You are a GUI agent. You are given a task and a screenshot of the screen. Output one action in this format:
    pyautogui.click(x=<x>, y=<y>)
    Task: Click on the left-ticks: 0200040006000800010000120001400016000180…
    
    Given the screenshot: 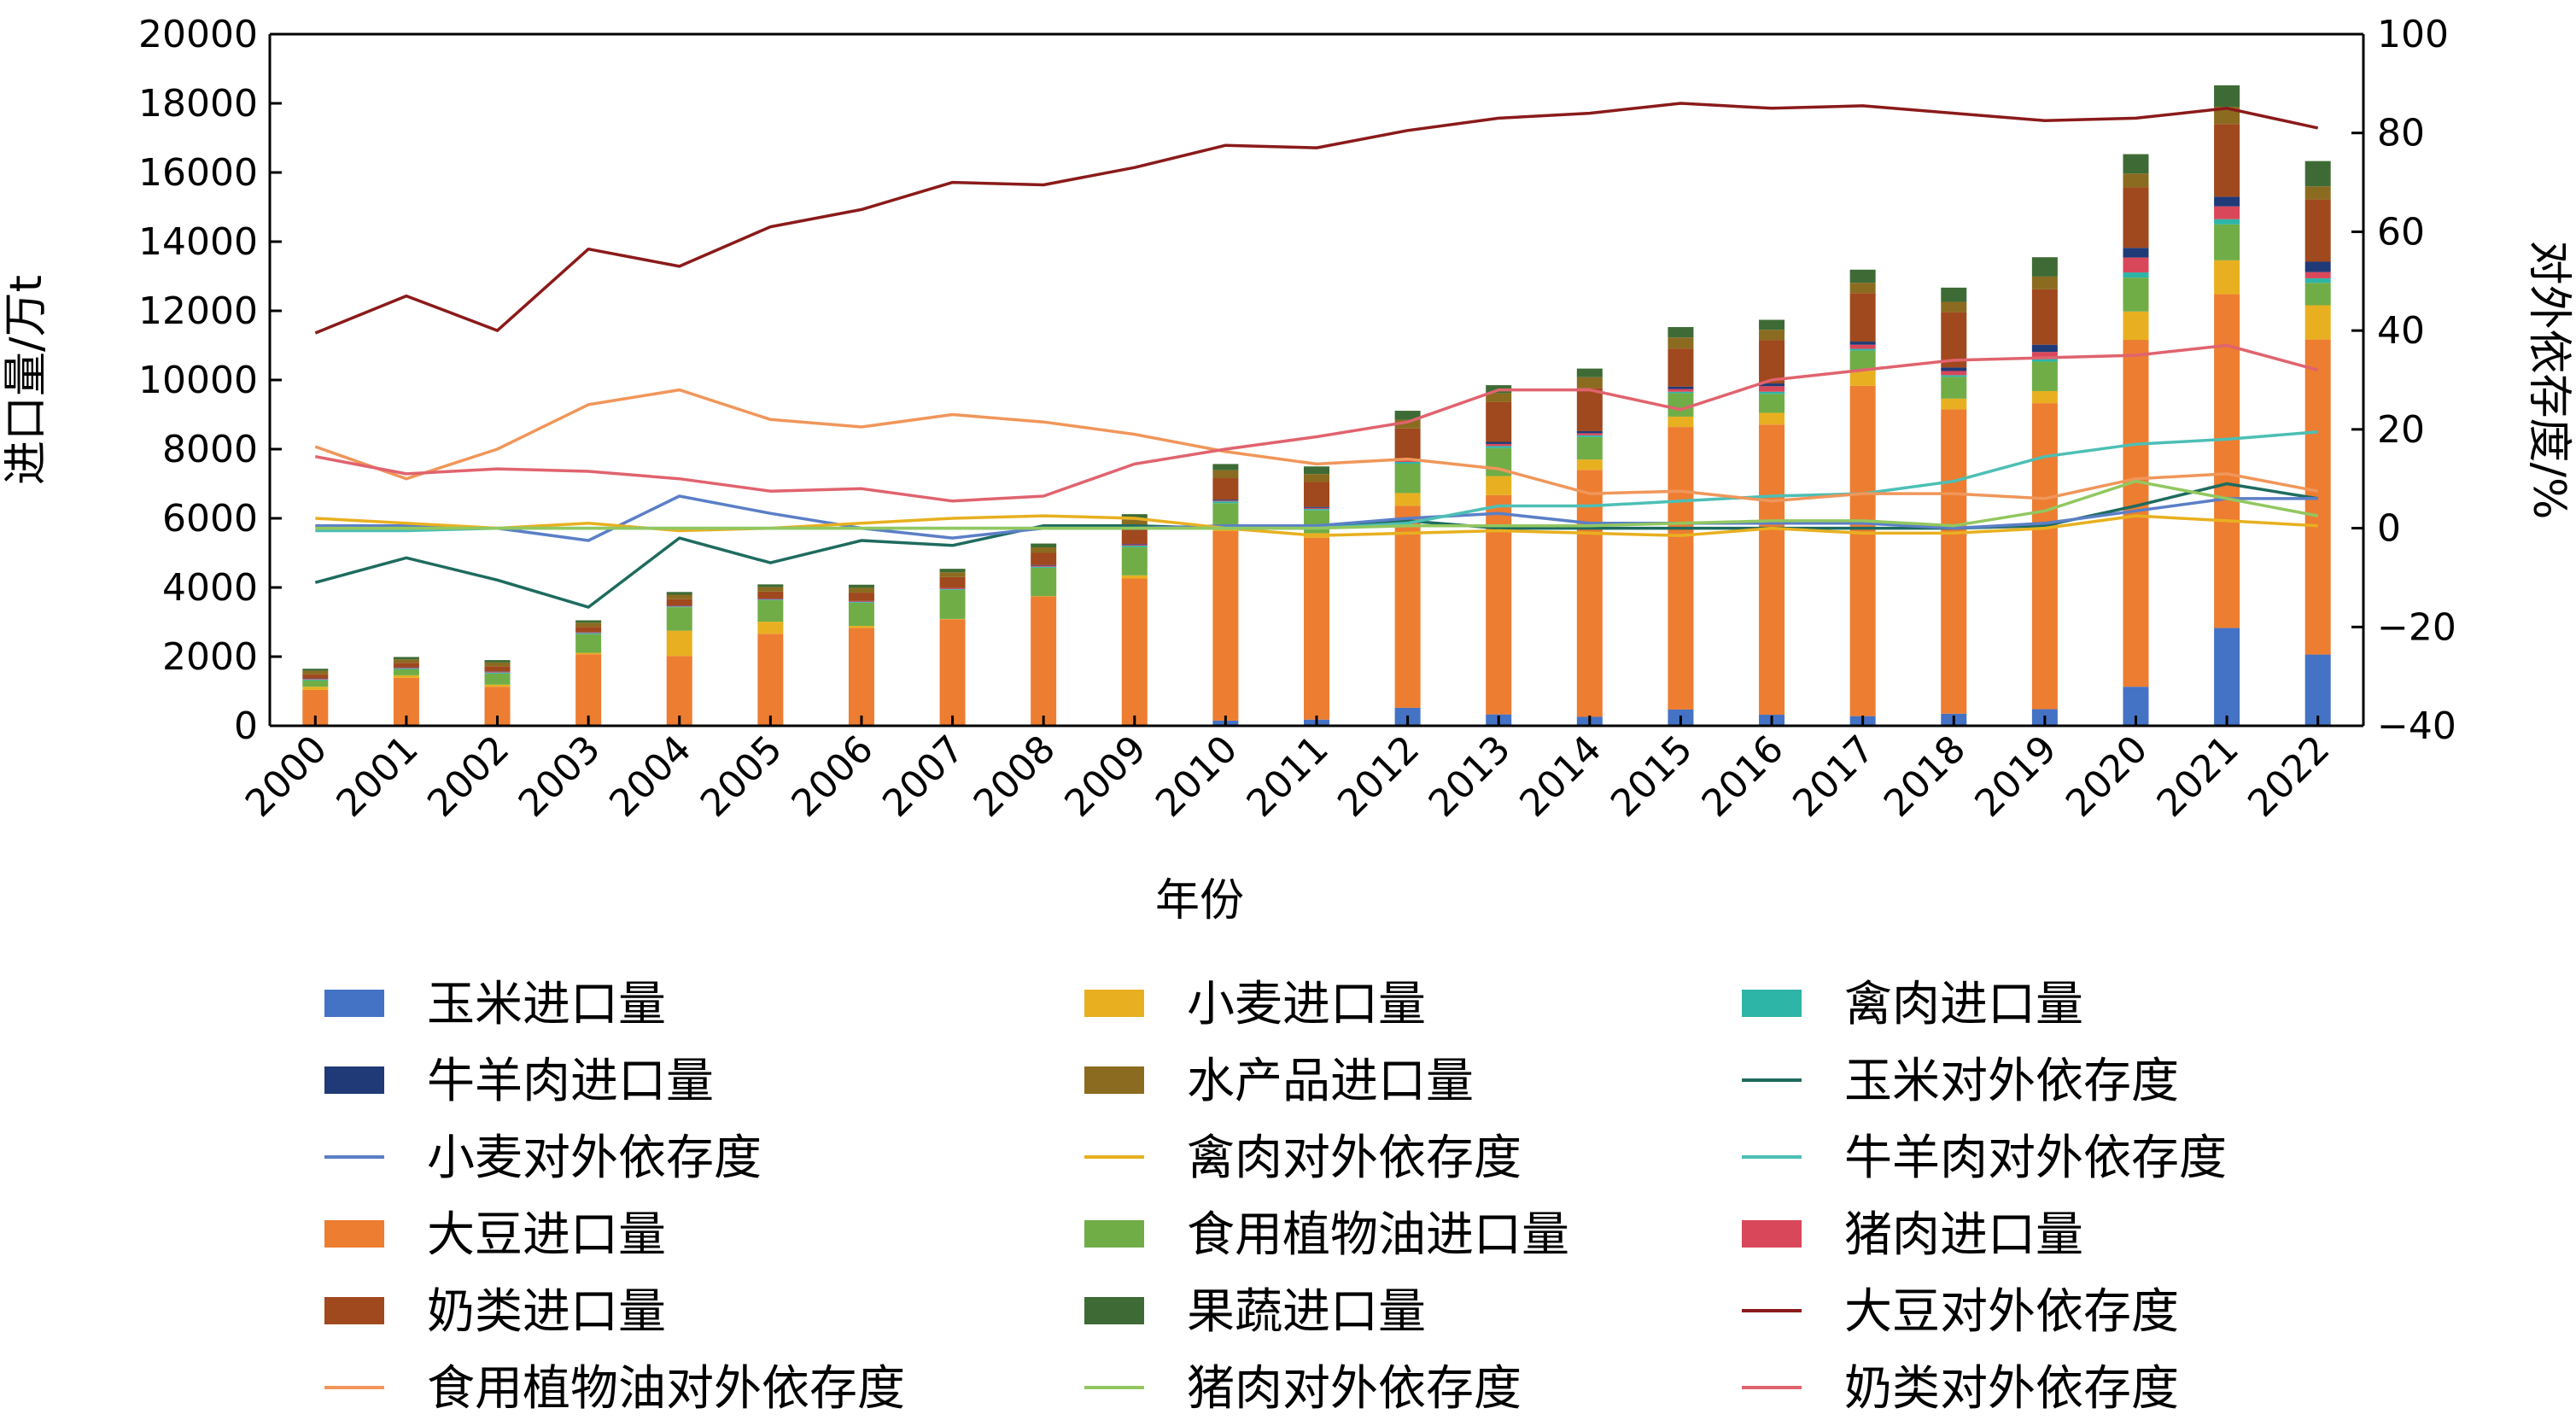 What is the action you would take?
    pyautogui.click(x=210, y=380)
    